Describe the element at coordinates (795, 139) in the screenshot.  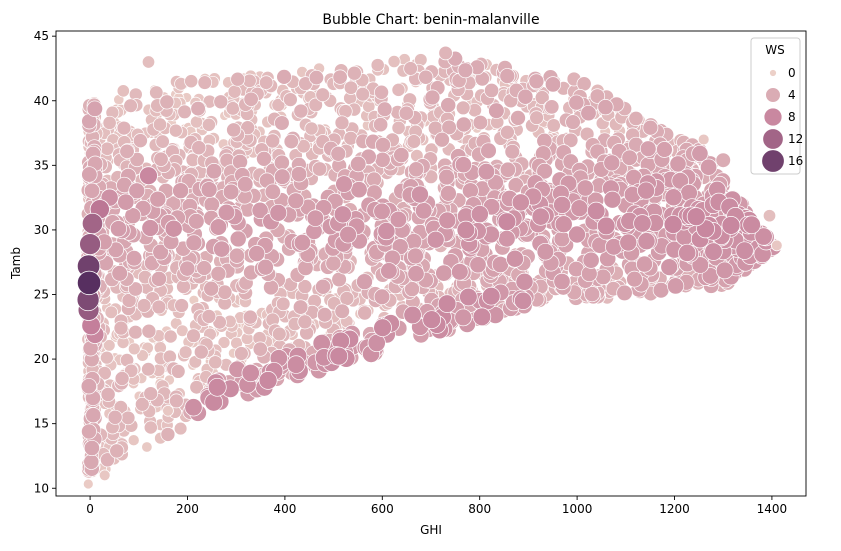
I see `legend-label: 12` at that location.